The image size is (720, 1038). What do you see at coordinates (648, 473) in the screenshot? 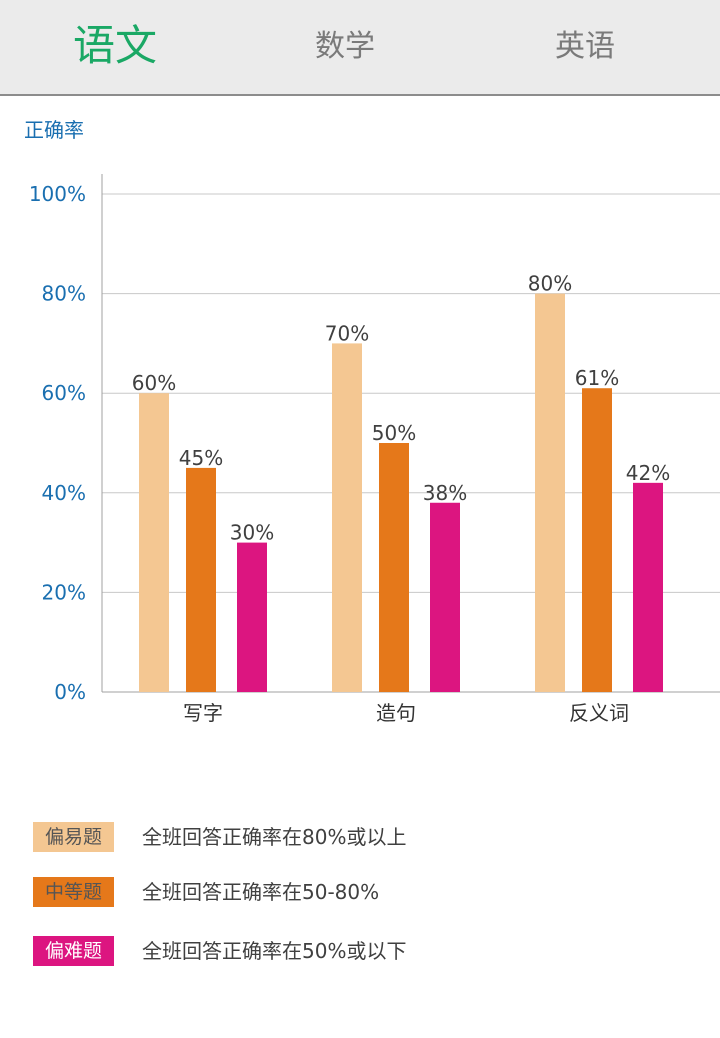
I see `data-label: 42%` at bounding box center [648, 473].